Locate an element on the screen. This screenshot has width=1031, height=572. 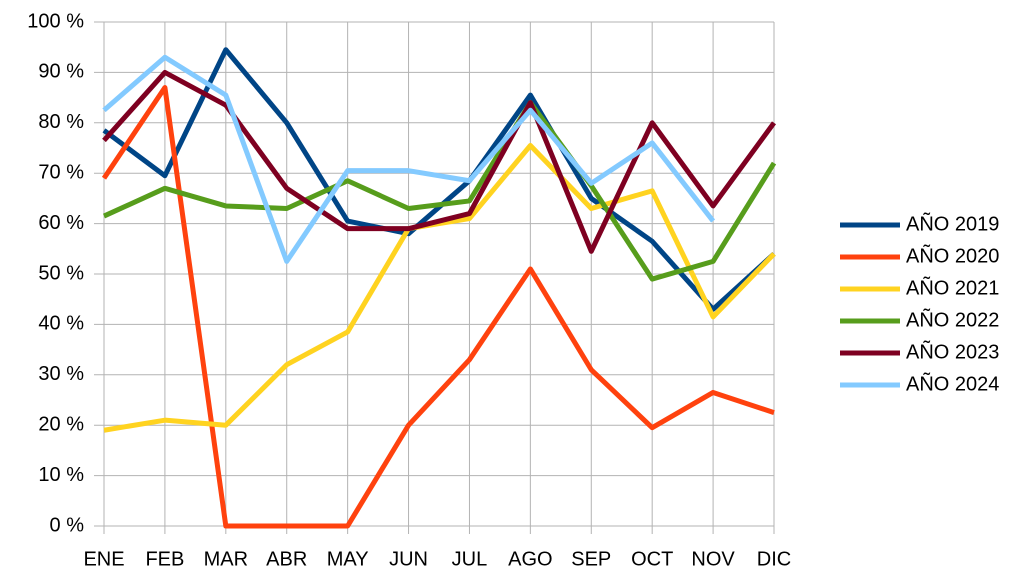
x-tick-label: MAY is located at coordinates (348, 559).